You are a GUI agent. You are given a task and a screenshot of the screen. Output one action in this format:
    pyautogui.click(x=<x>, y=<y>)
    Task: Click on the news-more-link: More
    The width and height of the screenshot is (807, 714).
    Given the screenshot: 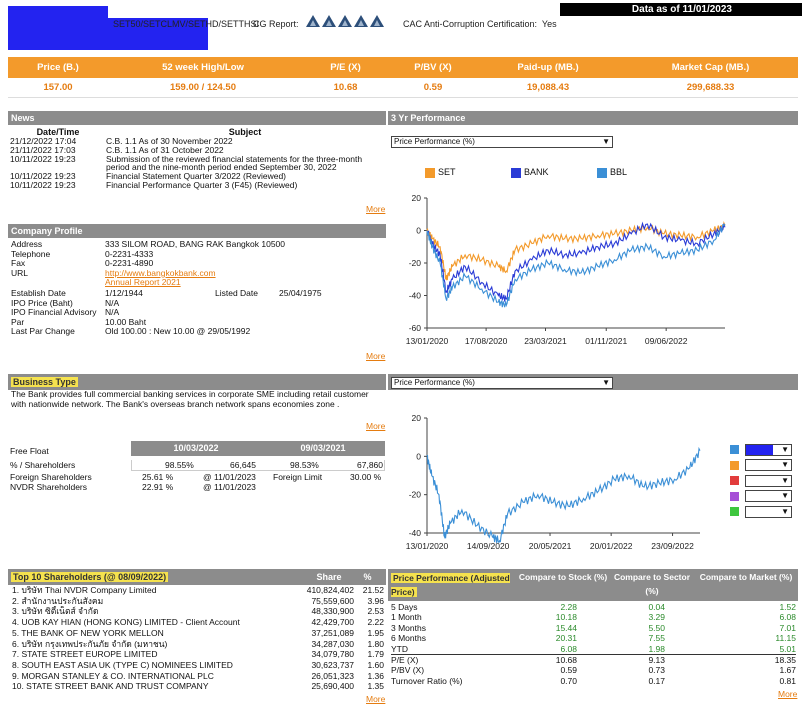 What is the action you would take?
    pyautogui.click(x=376, y=209)
    